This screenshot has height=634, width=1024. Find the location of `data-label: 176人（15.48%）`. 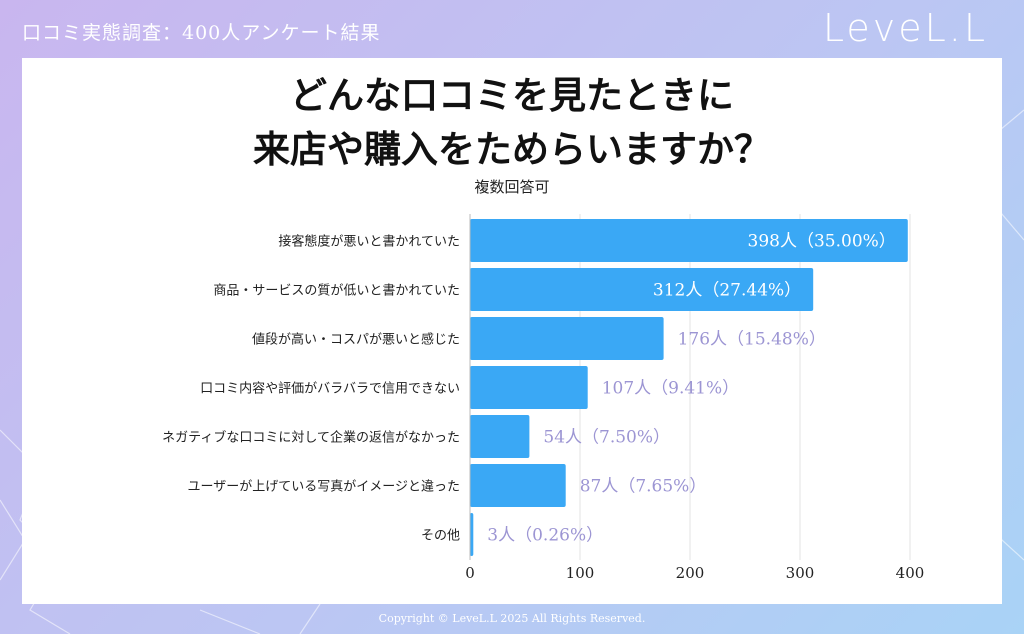

data-label: 176人（15.48%） is located at coordinates (752, 340).